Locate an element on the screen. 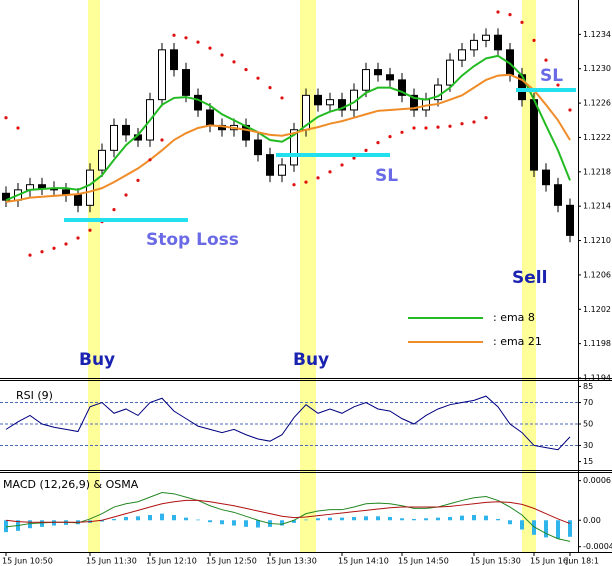 The height and width of the screenshot is (566, 612). y-tick-label: 1.1234 is located at coordinates (597, 34).